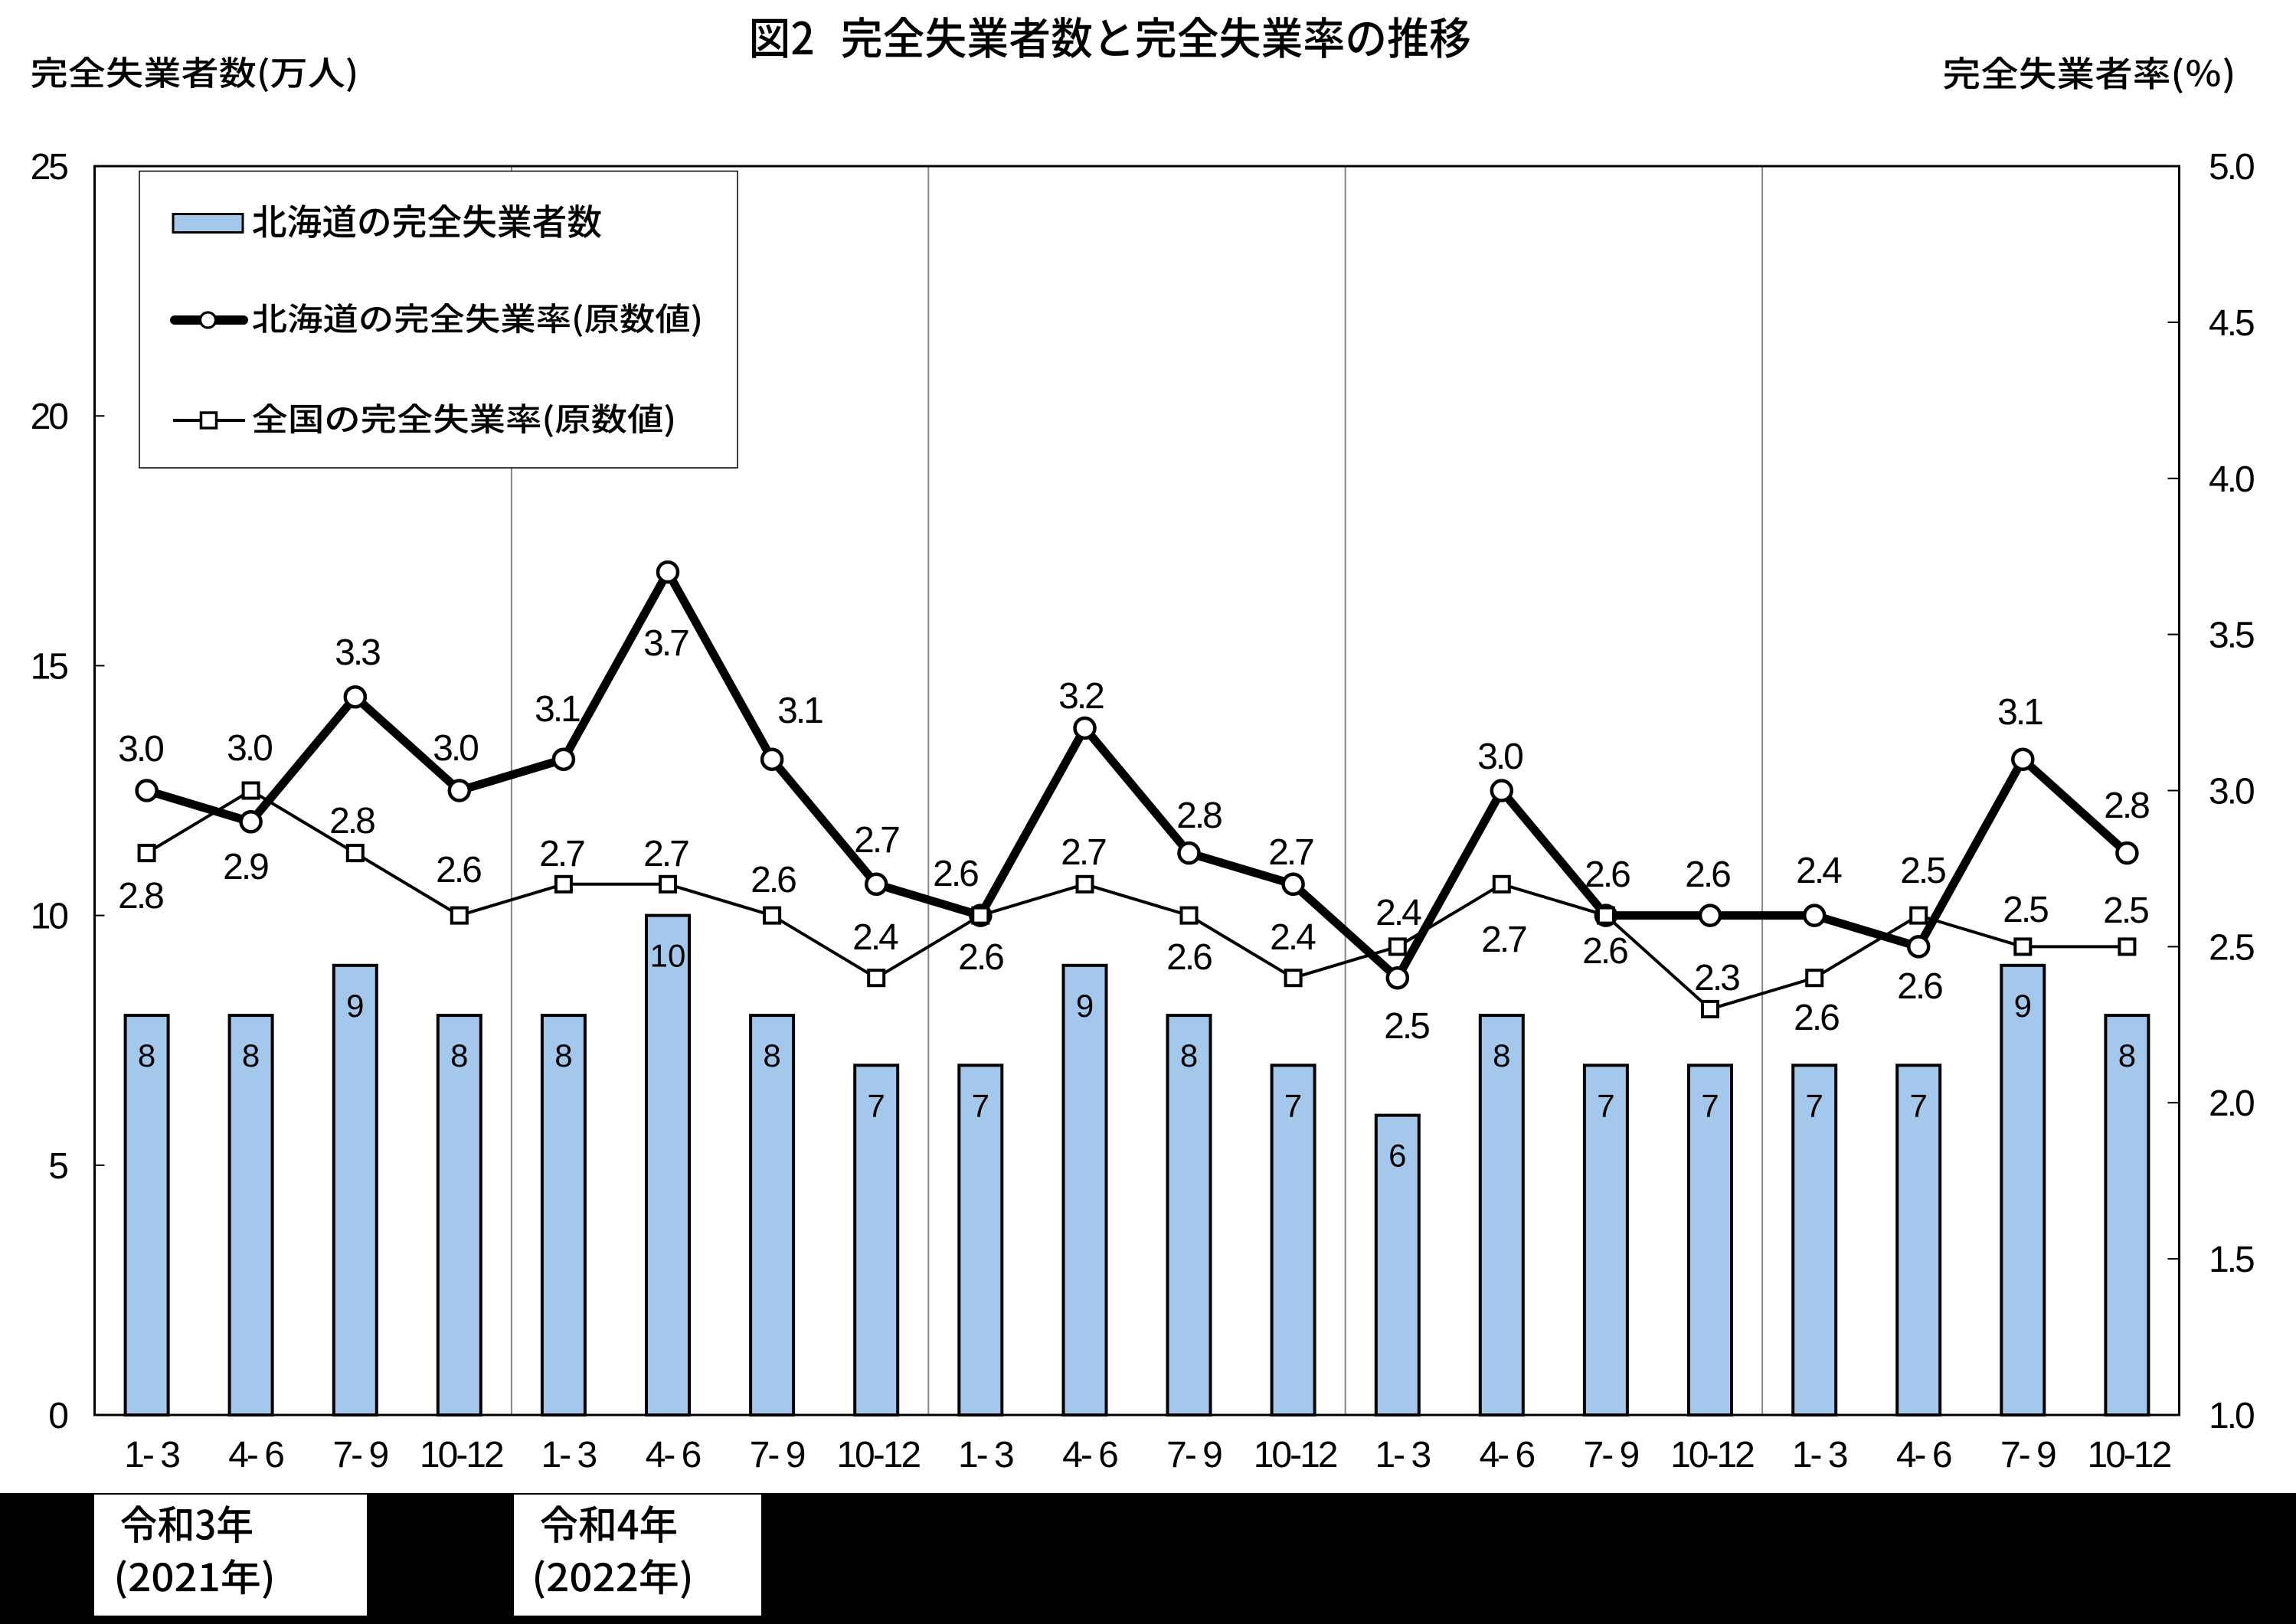  Describe the element at coordinates (665, 644) in the screenshot. I see `svg-text: 3.7` at that location.